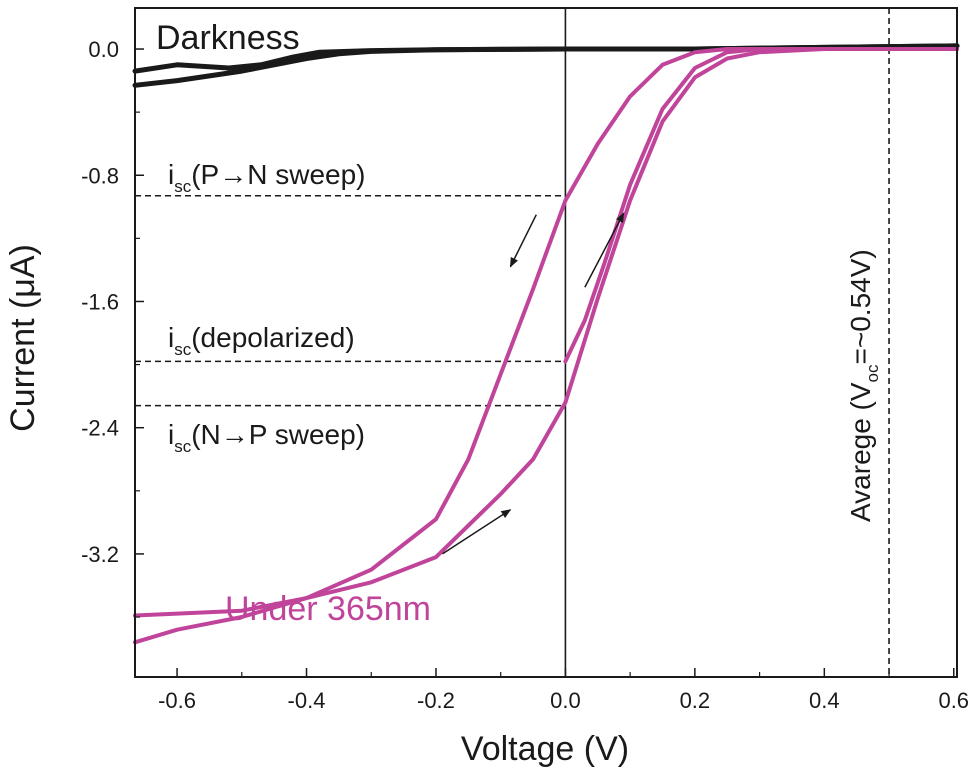 The image size is (975, 776). I want to click on x-tick-label: -0.6, so click(177, 700).